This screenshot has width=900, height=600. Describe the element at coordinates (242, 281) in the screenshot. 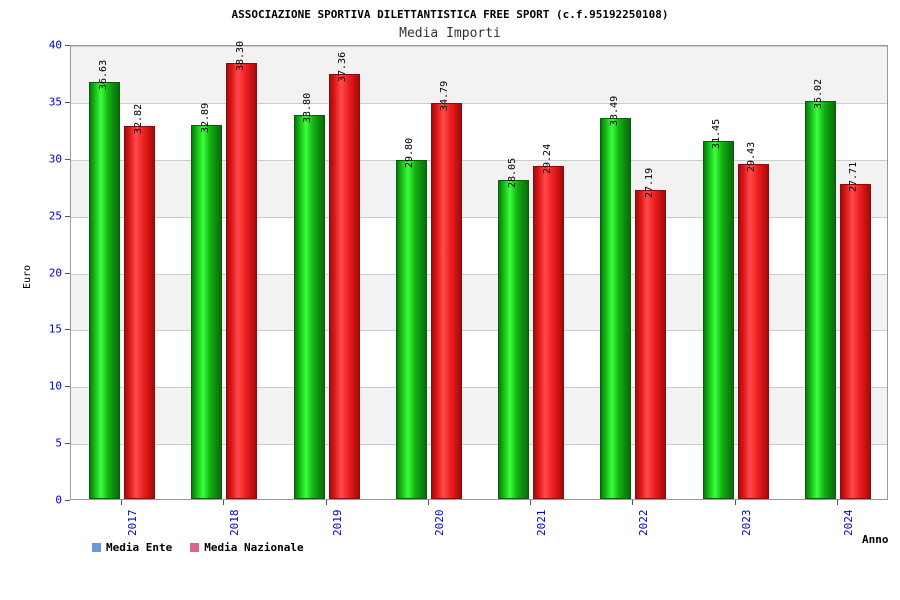

I see `bar-media-nazionale-2018` at that location.